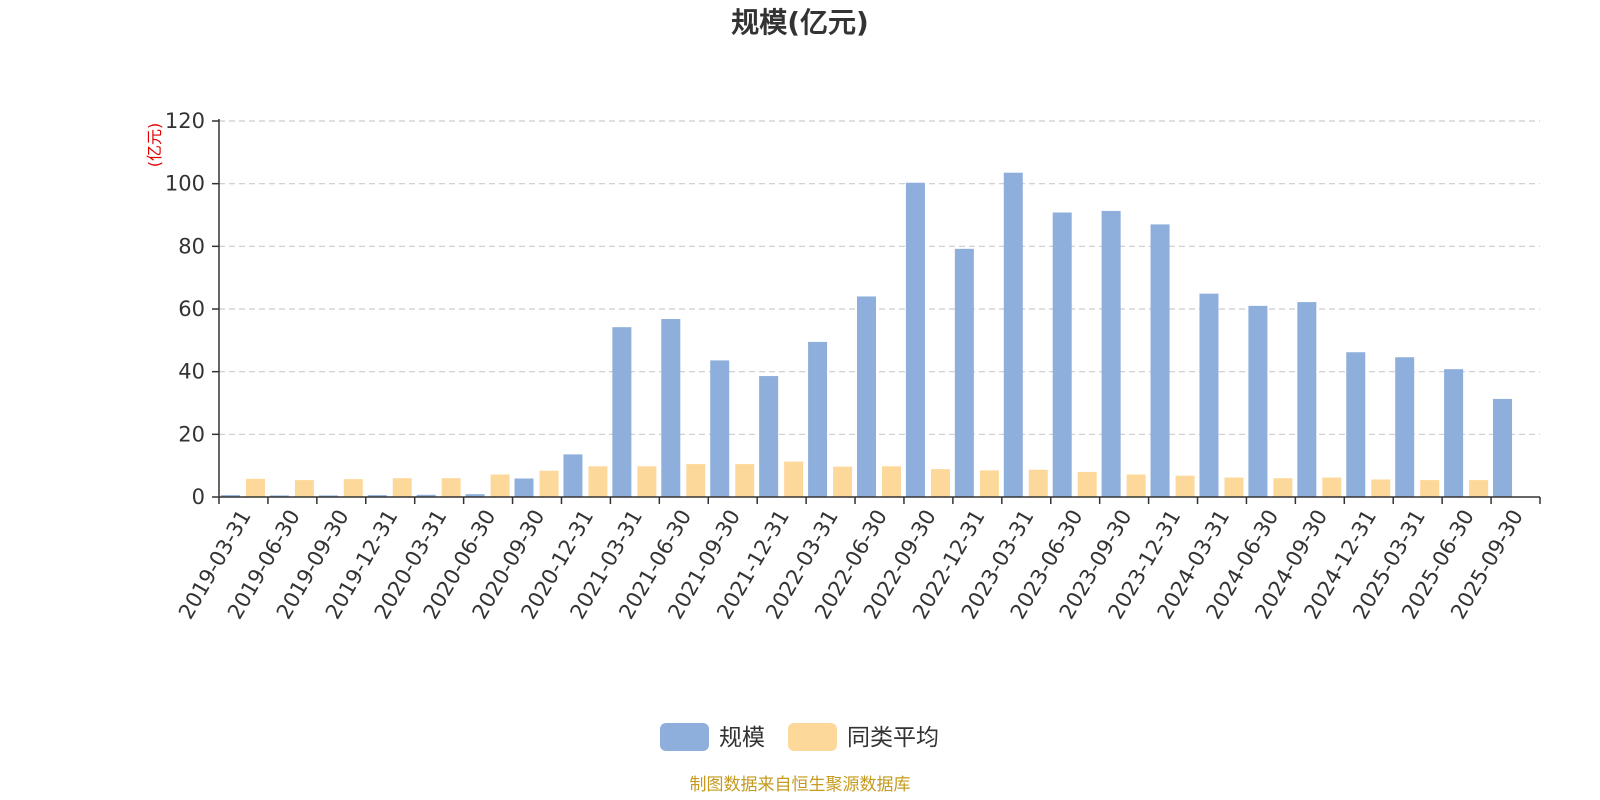  I want to click on legend-swatch-peer-average, so click(812, 737).